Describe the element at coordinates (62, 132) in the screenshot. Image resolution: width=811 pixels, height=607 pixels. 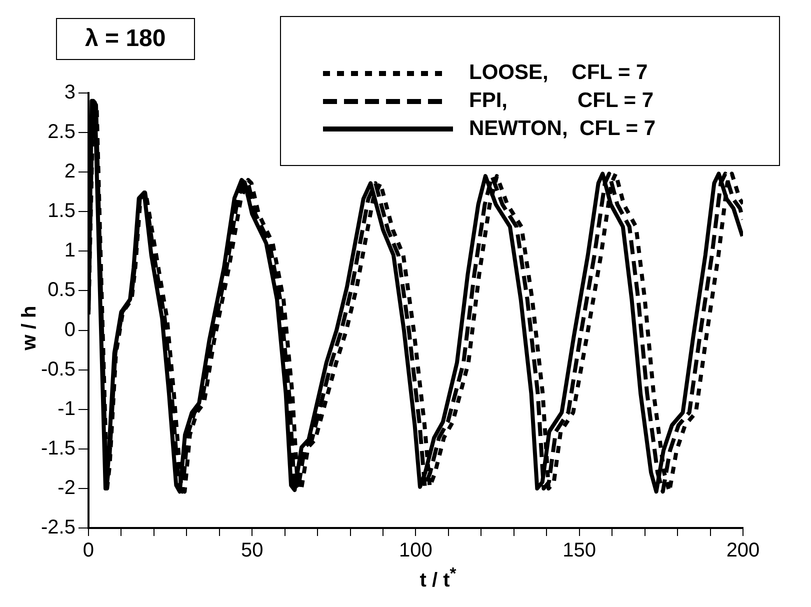
I see `y-tick-label: 2.5` at that location.